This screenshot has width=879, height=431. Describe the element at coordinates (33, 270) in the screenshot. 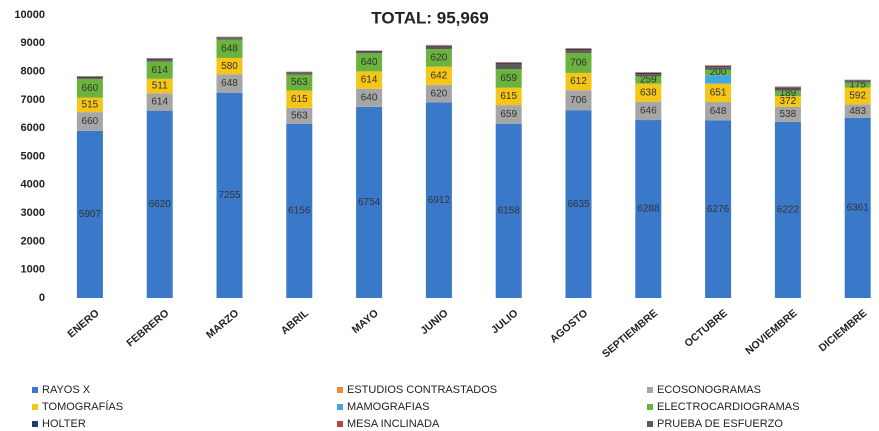

I see `y-tick-label: 1000` at that location.